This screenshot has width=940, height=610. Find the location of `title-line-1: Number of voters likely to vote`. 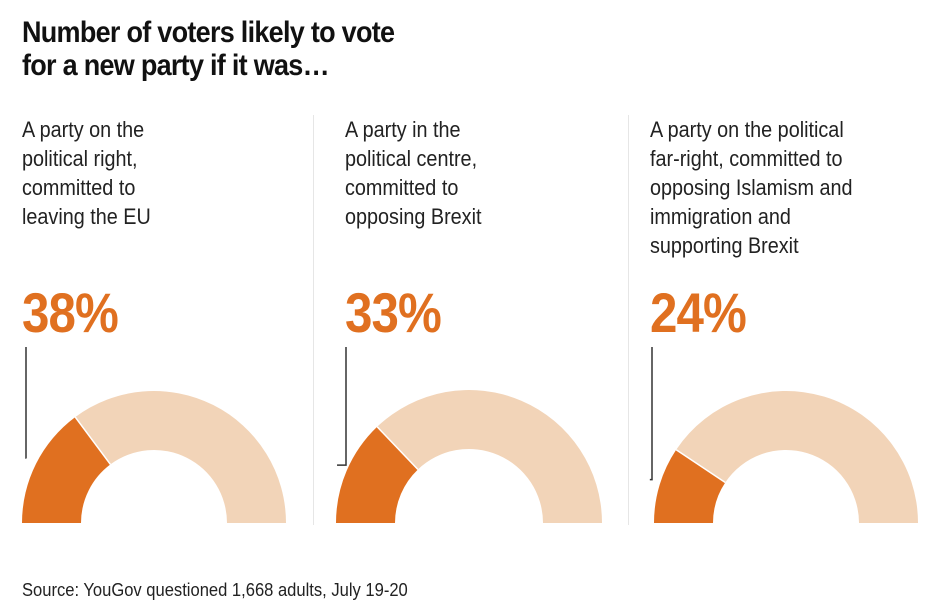

title-line-1: Number of voters likely to vote is located at coordinates (208, 32).